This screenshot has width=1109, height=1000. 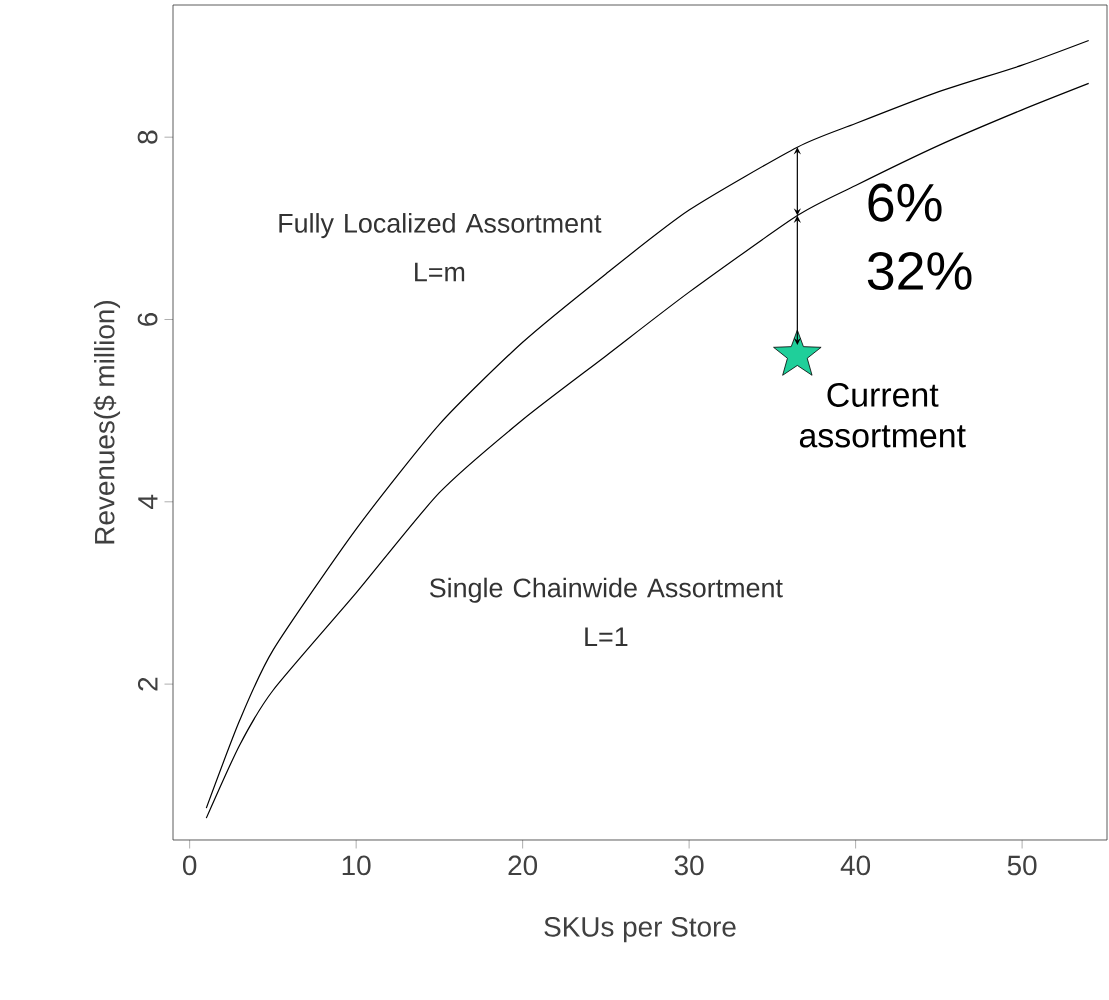 I want to click on y-tick-label: 2, so click(x=147, y=684).